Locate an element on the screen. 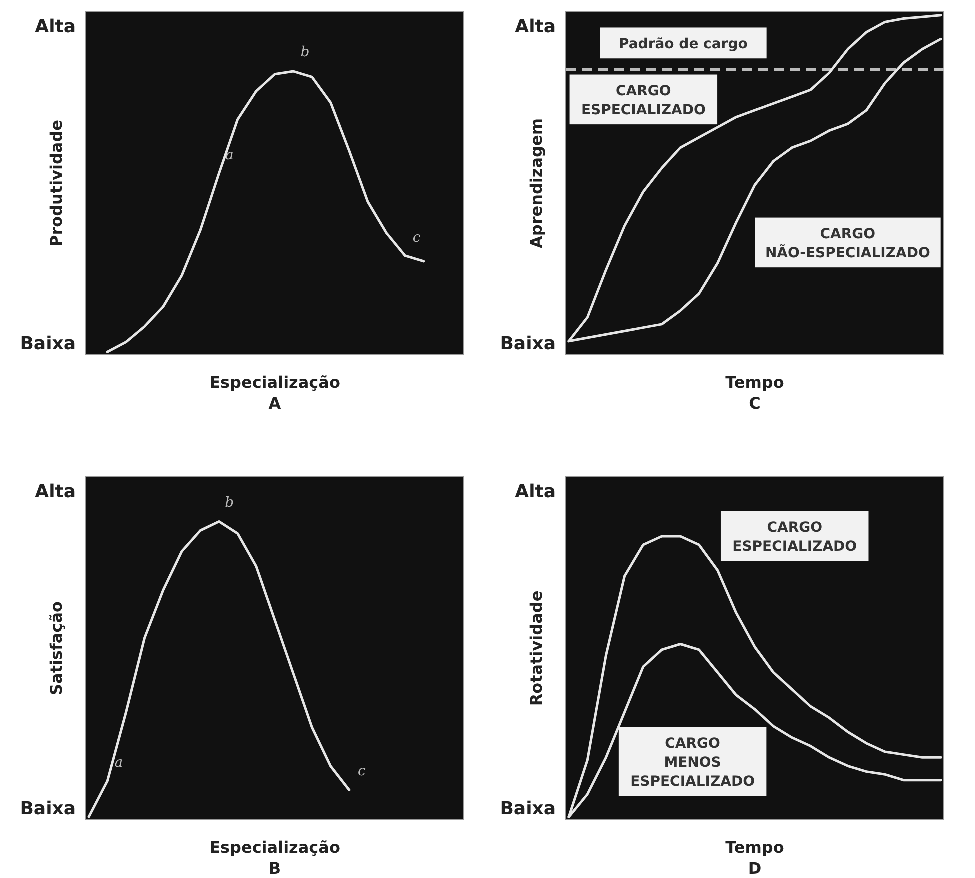 Image resolution: width=975 pixels, height=878 pixels. text: D is located at coordinates (755, 868).